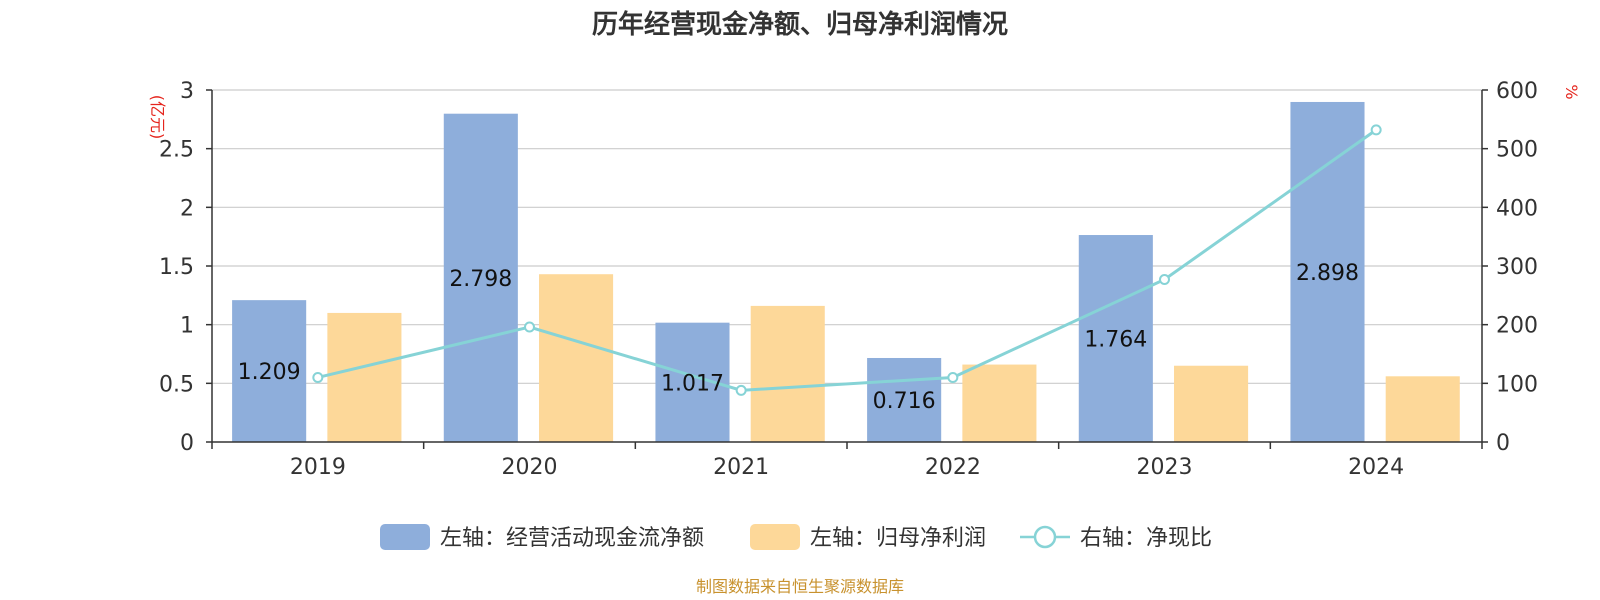 This screenshot has width=1600, height=600. Describe the element at coordinates (176, 384) in the screenshot. I see `left-tick-label: 0.5` at that location.